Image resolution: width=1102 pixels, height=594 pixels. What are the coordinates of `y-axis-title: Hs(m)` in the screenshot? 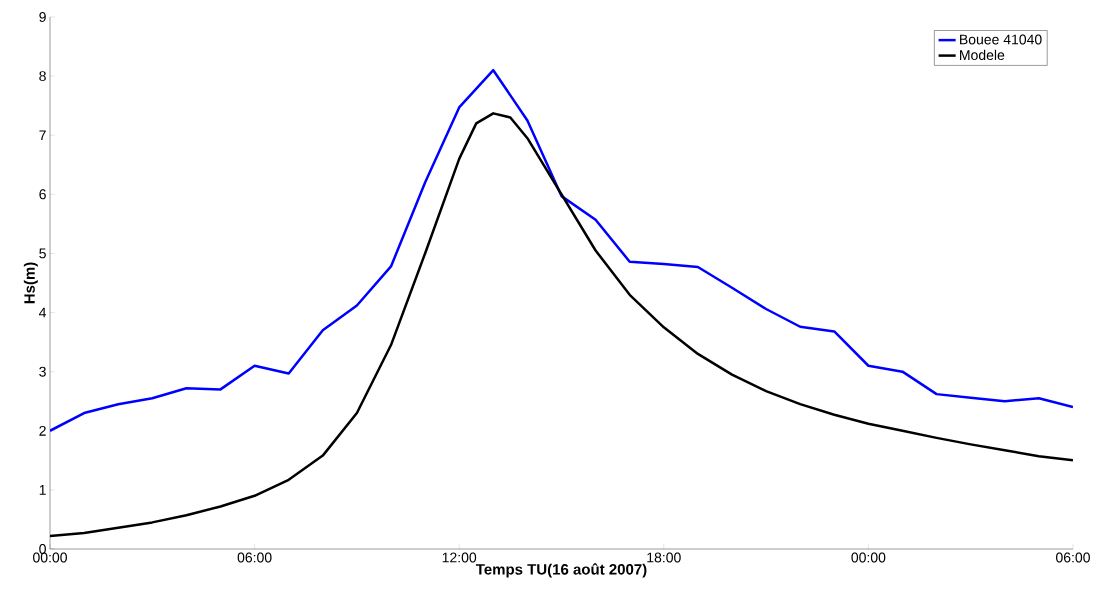 It's located at (30, 283).